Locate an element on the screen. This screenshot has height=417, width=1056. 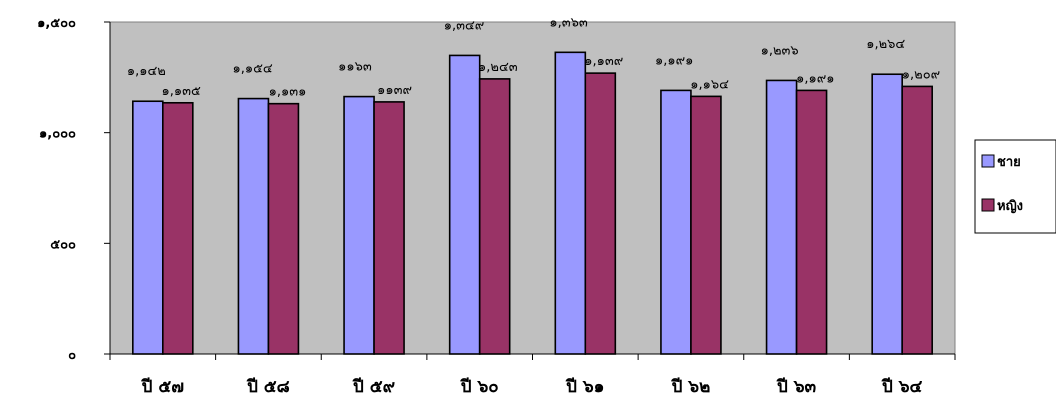
data-label: ๑,๑๖๔ is located at coordinates (709, 84).